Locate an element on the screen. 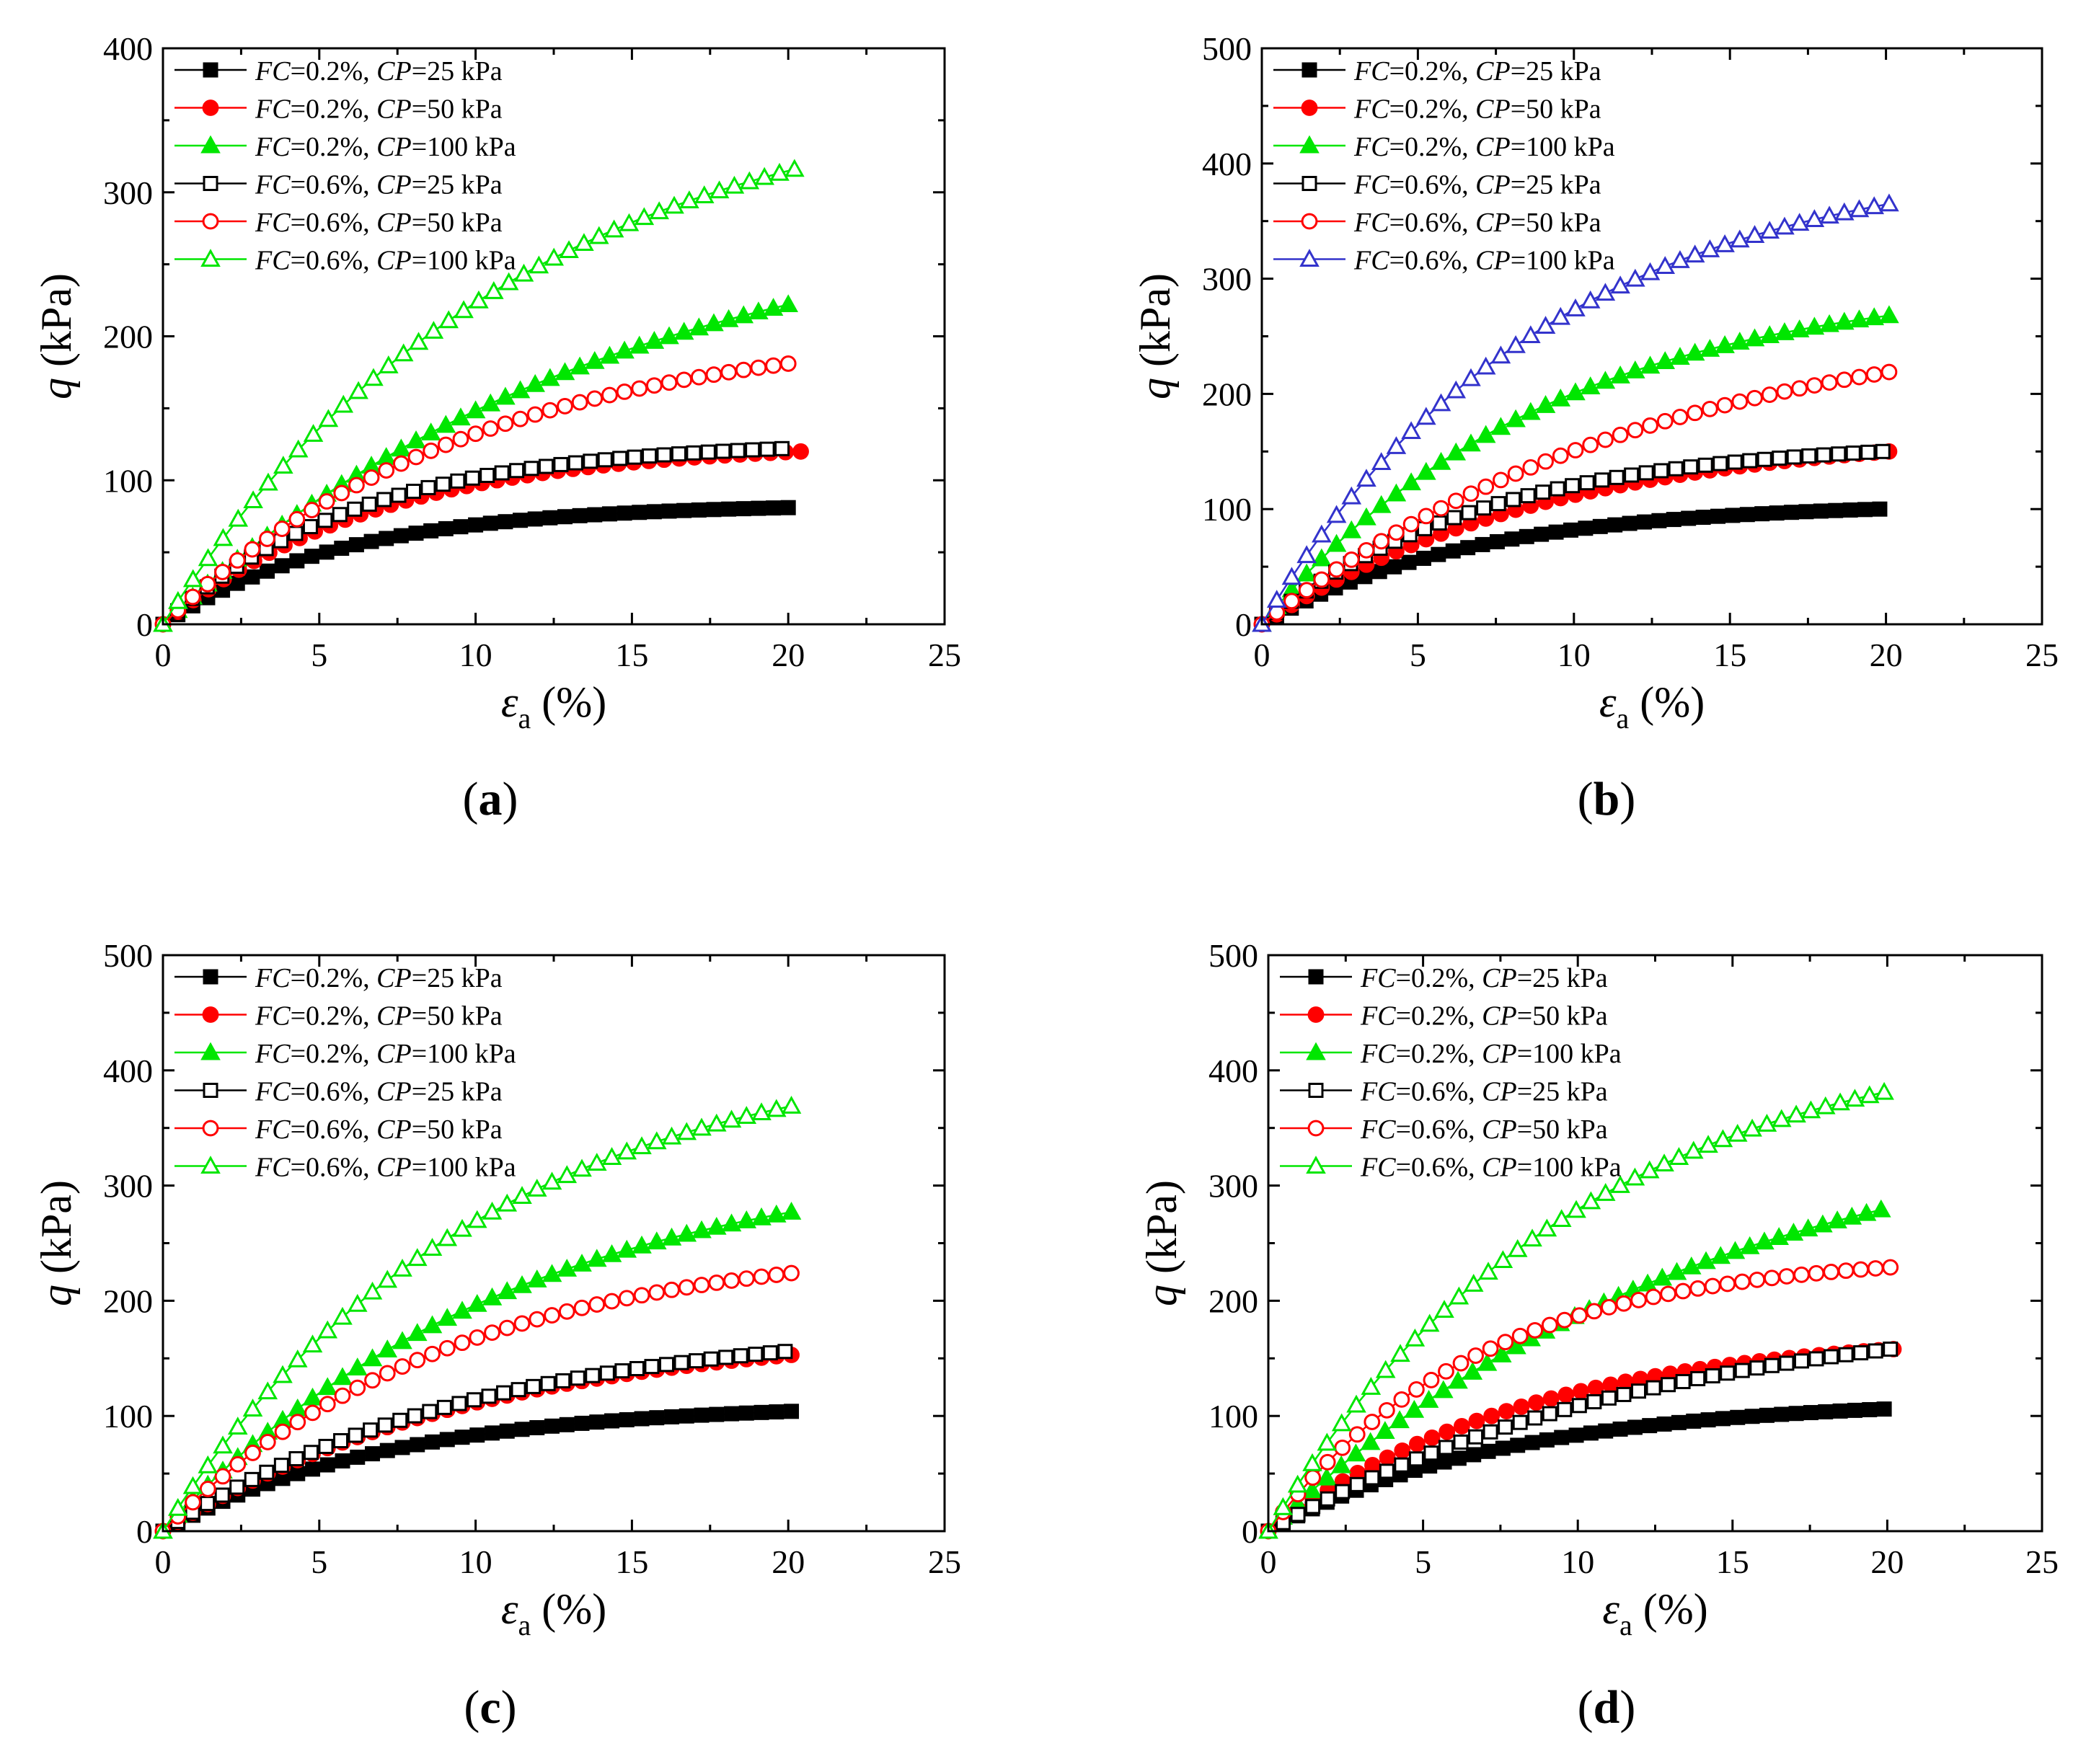  panel-label: (d) is located at coordinates (1607, 1707).